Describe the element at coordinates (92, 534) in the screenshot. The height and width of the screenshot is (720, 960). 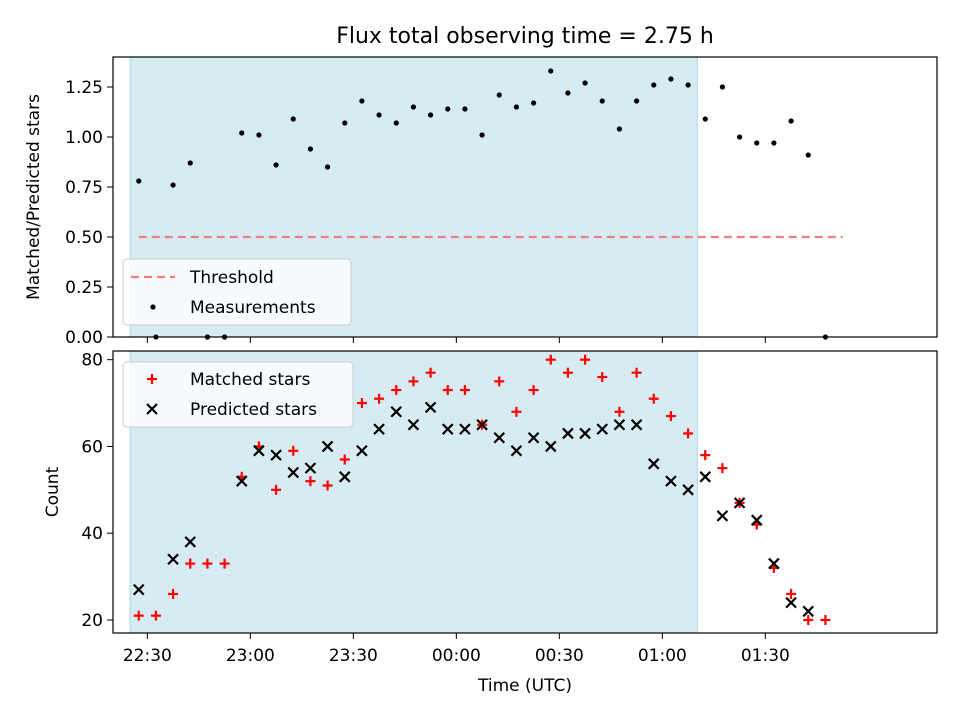
I see `count-y-tick-label: 40` at that location.